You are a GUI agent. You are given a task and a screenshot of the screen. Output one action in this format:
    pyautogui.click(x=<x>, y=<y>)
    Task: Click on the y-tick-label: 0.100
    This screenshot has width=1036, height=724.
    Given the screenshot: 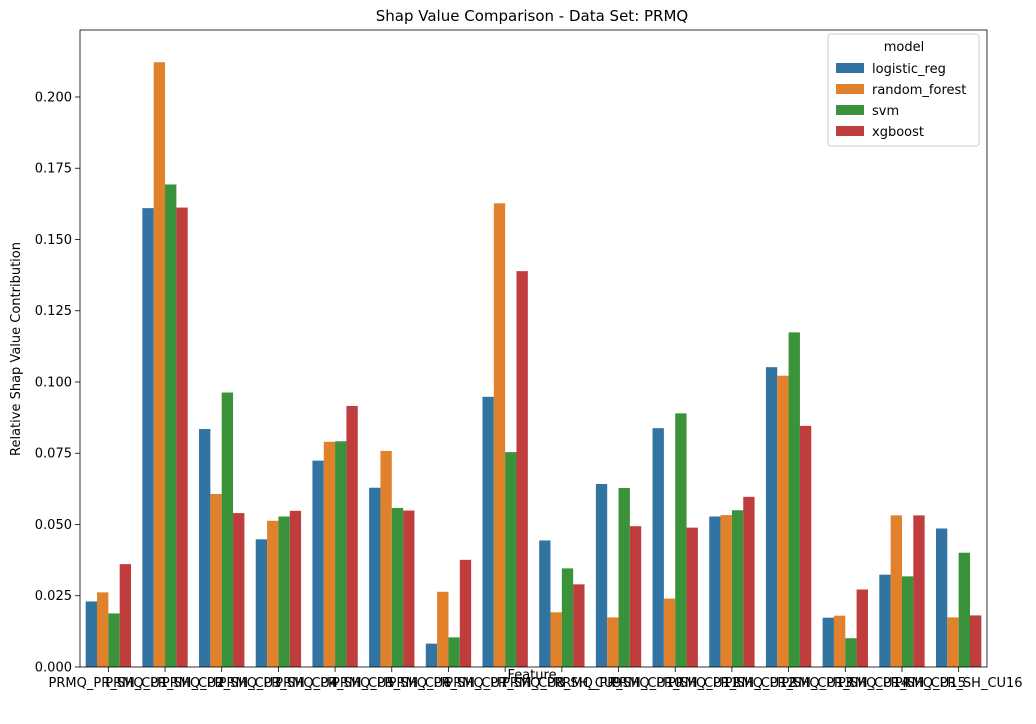 What is the action you would take?
    pyautogui.click(x=53, y=382)
    